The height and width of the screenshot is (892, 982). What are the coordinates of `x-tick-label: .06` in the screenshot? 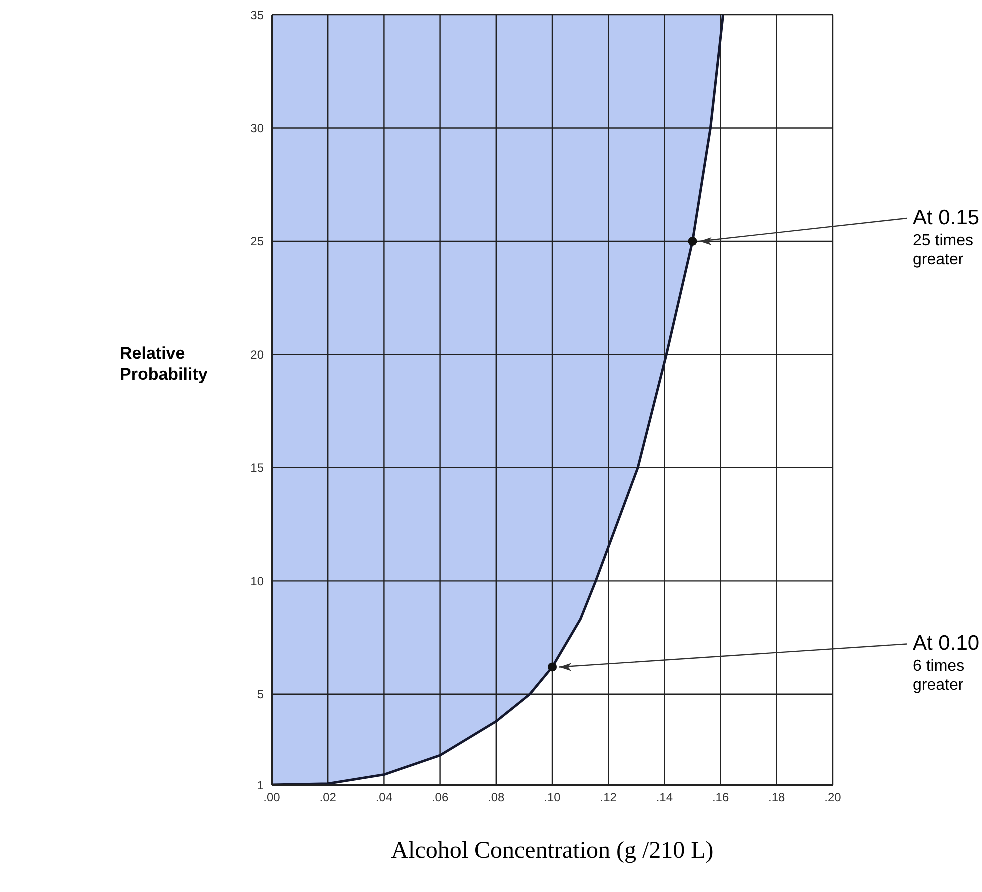 It's located at (440, 797).